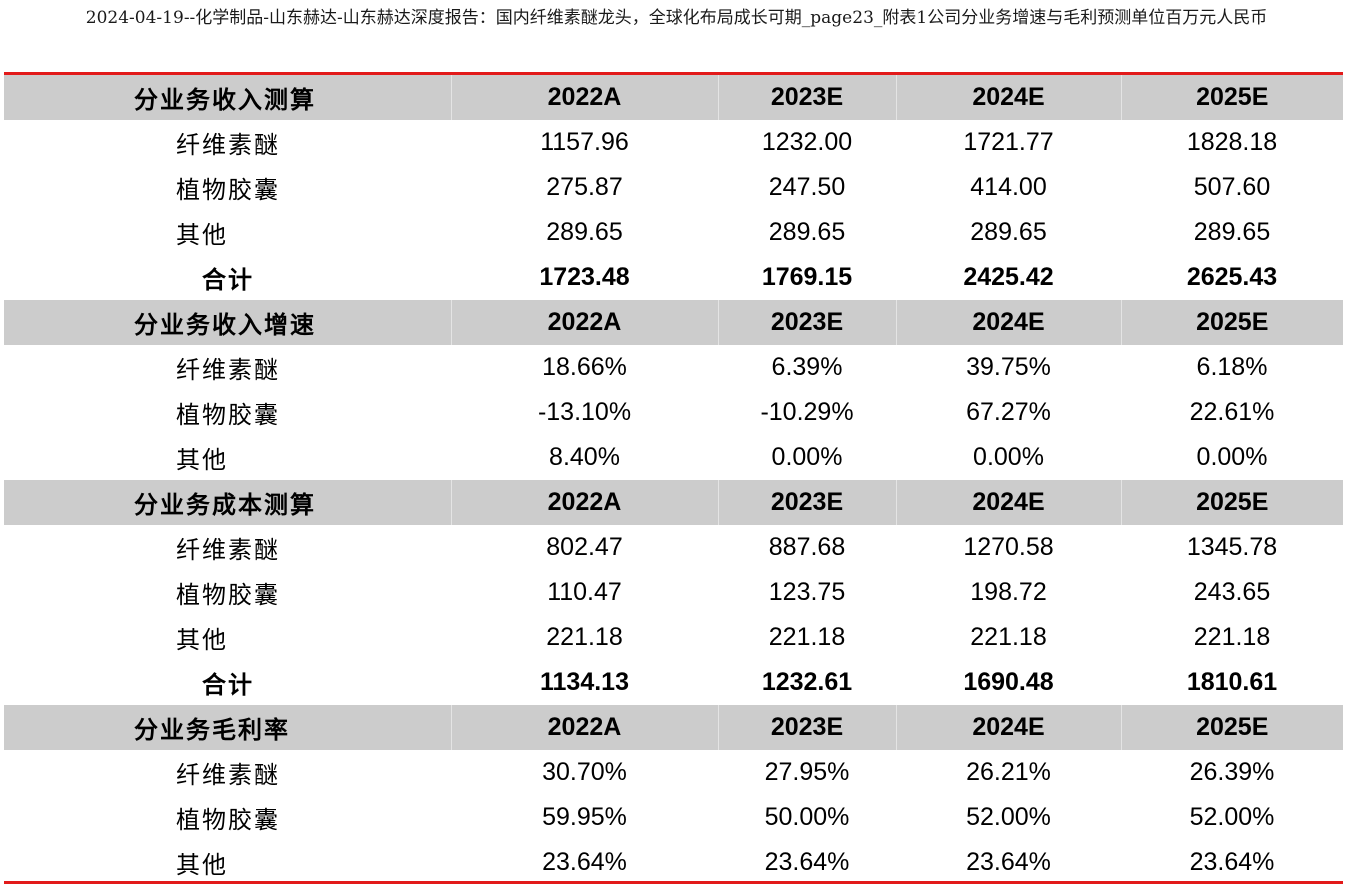 The height and width of the screenshot is (888, 1353). Describe the element at coordinates (1232, 412) in the screenshot. I see `value-cell: 22.61%` at that location.